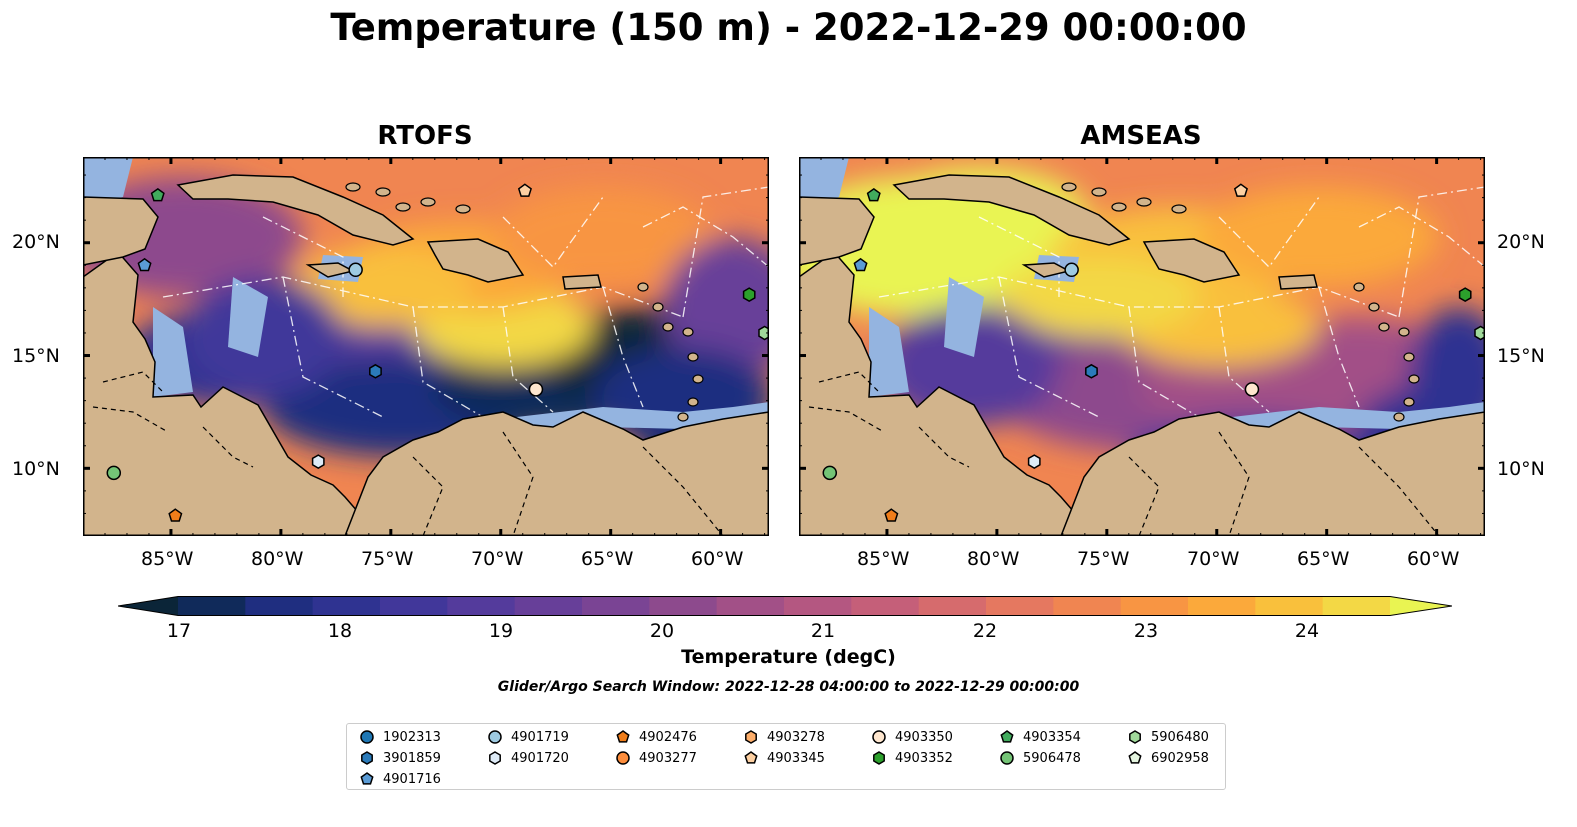 The width and height of the screenshot is (1577, 827). What do you see at coordinates (425, 136) in the screenshot?
I see `panel-title-rtofs: RTOFS` at bounding box center [425, 136].